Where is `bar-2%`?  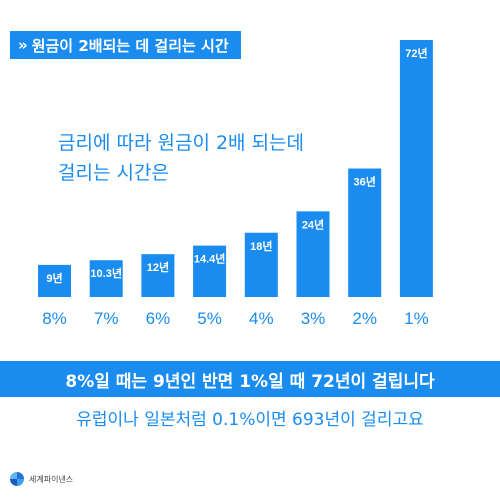 bar-2% is located at coordinates (365, 232).